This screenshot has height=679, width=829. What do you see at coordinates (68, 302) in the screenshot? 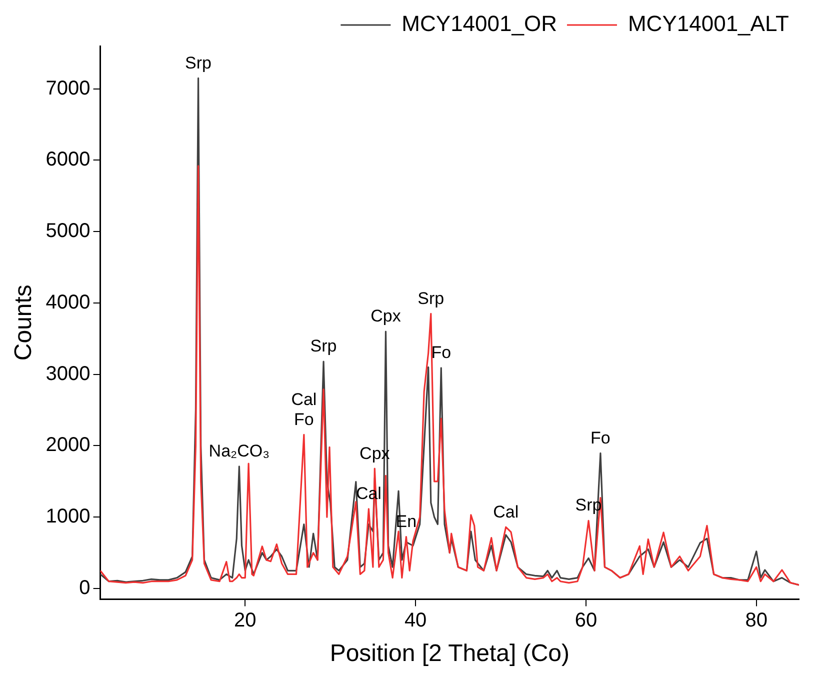
I see `y-tick-label: 4000` at bounding box center [68, 302].